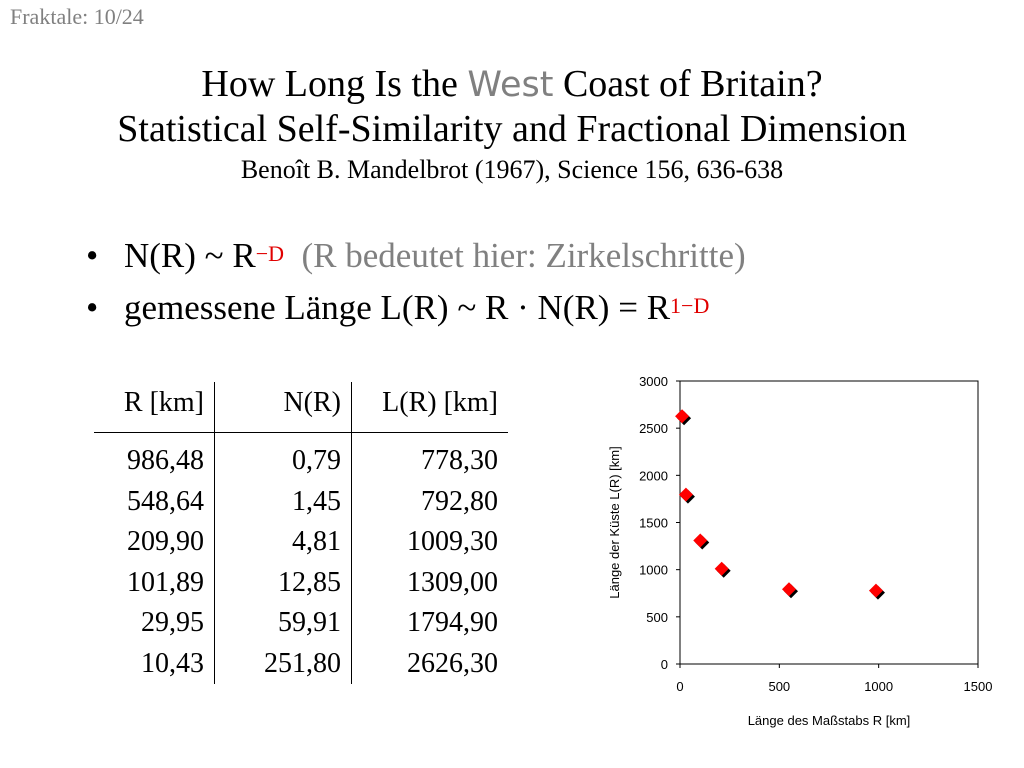  I want to click on table-cell: 792,80, so click(459, 501).